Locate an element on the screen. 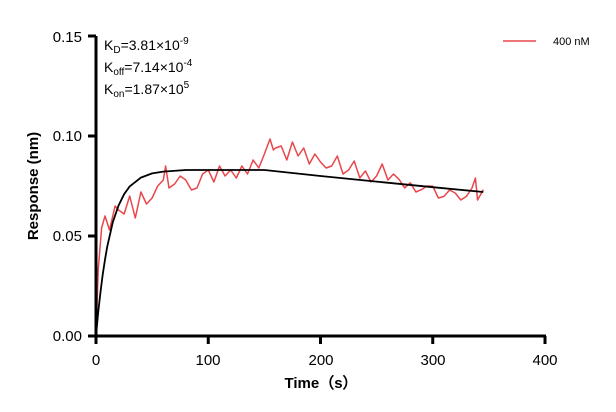  y-tick-label: 0.15 is located at coordinates (67, 37).